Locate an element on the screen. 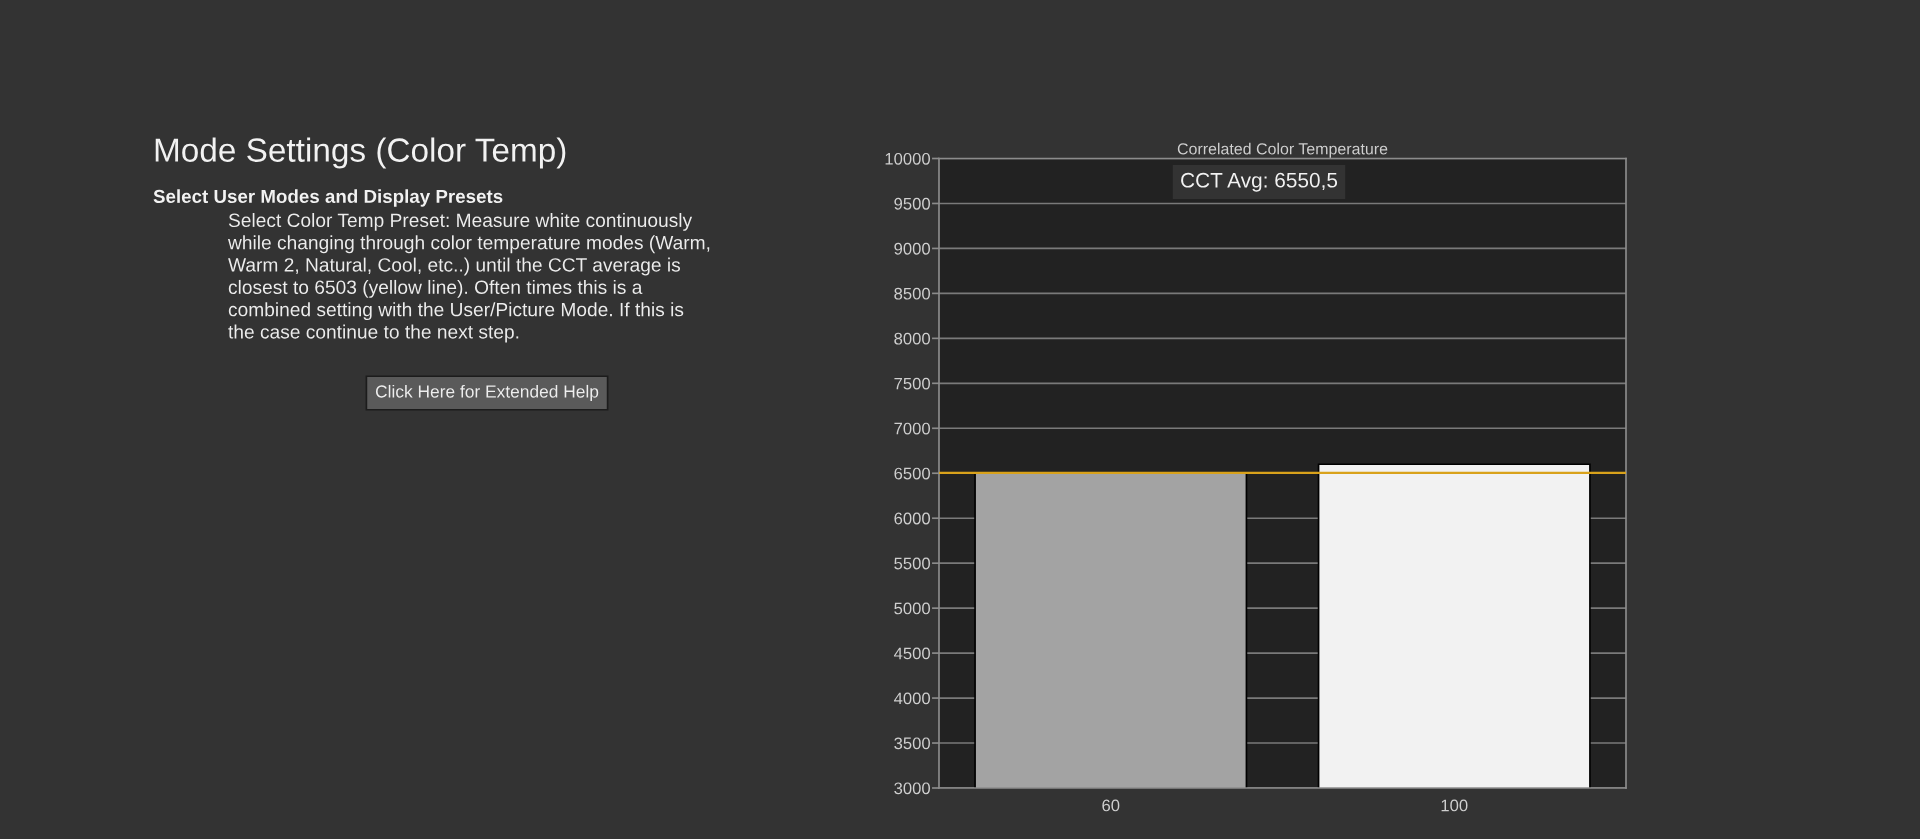  y-tick-label: 3500 is located at coordinates (912, 743).